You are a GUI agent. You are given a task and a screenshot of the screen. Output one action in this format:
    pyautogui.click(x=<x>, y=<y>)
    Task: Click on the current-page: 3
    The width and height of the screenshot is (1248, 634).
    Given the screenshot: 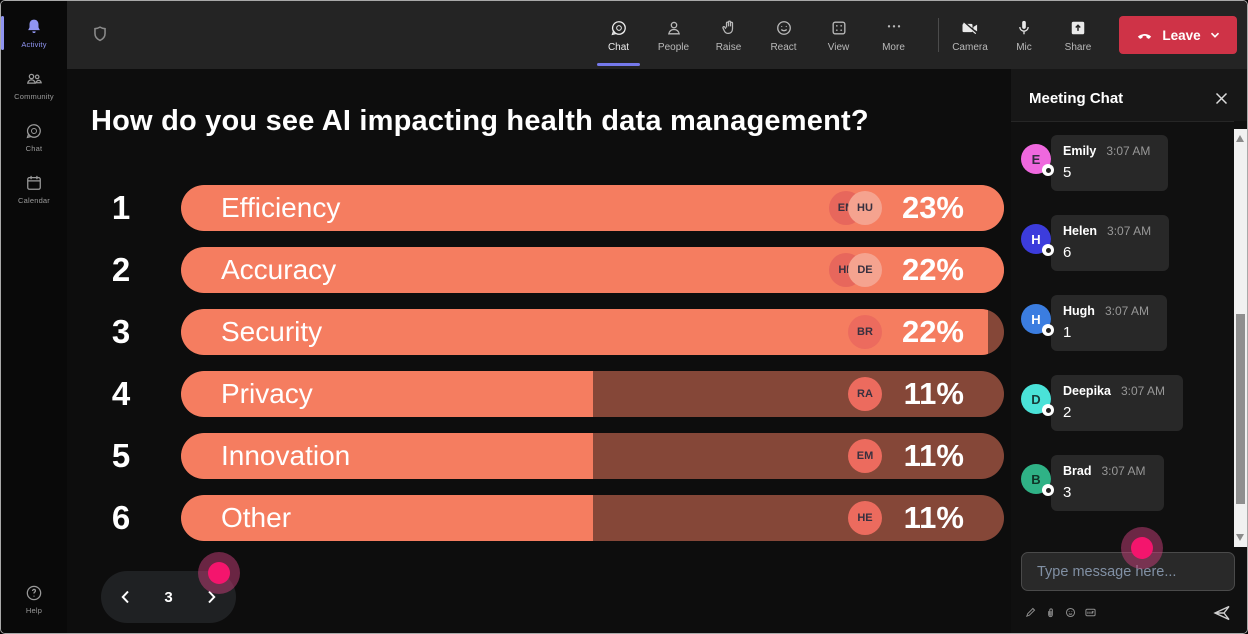 What is the action you would take?
    pyautogui.click(x=168, y=597)
    